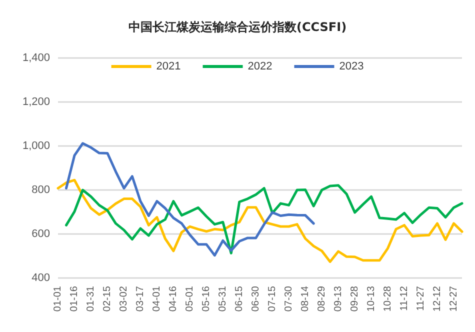 This screenshot has width=475, height=332. Describe the element at coordinates (371, 299) in the screenshot. I see `x-tick-label: 10-13` at that location.